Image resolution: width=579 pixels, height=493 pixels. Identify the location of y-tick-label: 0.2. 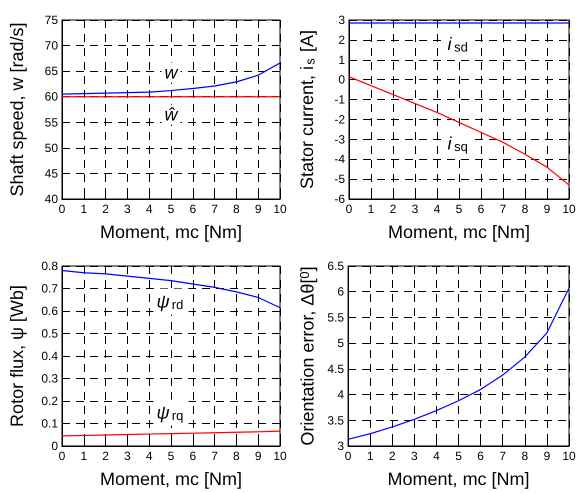
(49, 401).